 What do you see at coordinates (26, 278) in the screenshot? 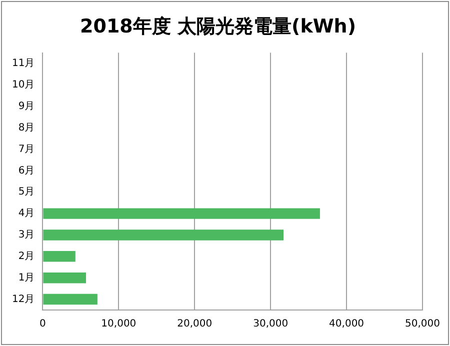
I see `y-tick-label: 1月` at bounding box center [26, 278].